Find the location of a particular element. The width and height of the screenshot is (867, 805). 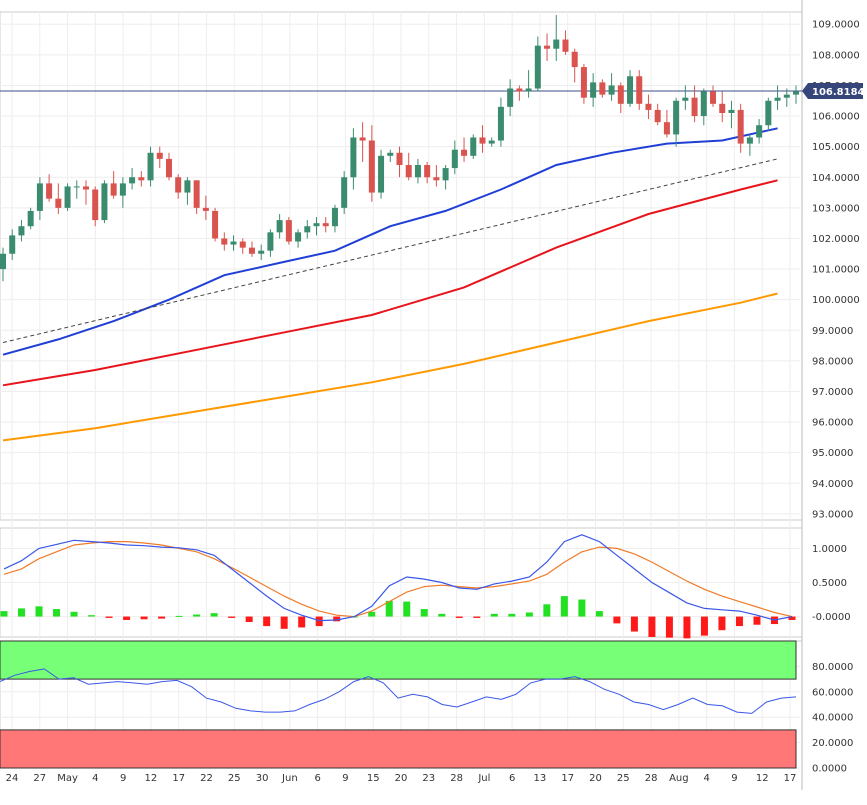

rsi-tick-label: 20.0000 is located at coordinates (832, 743).